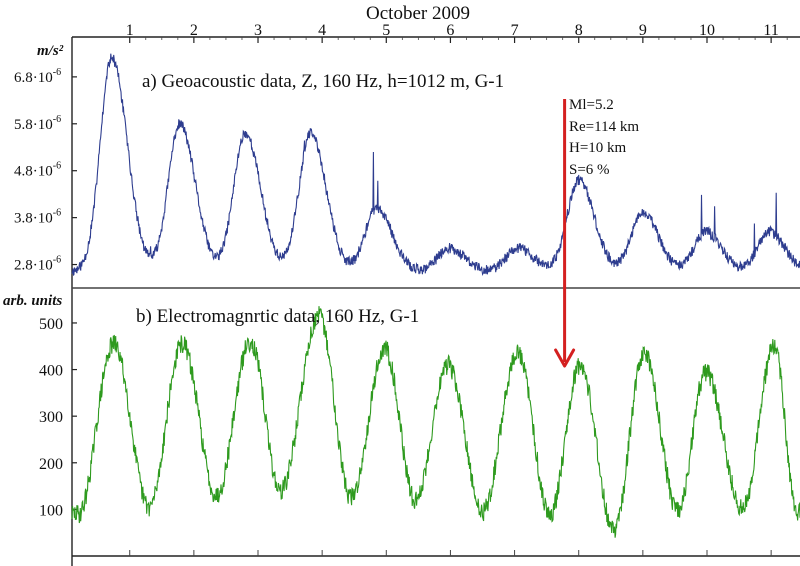 This screenshot has width=800, height=566. Describe the element at coordinates (194, 30) in the screenshot. I see `x-tick-label: 2` at that location.